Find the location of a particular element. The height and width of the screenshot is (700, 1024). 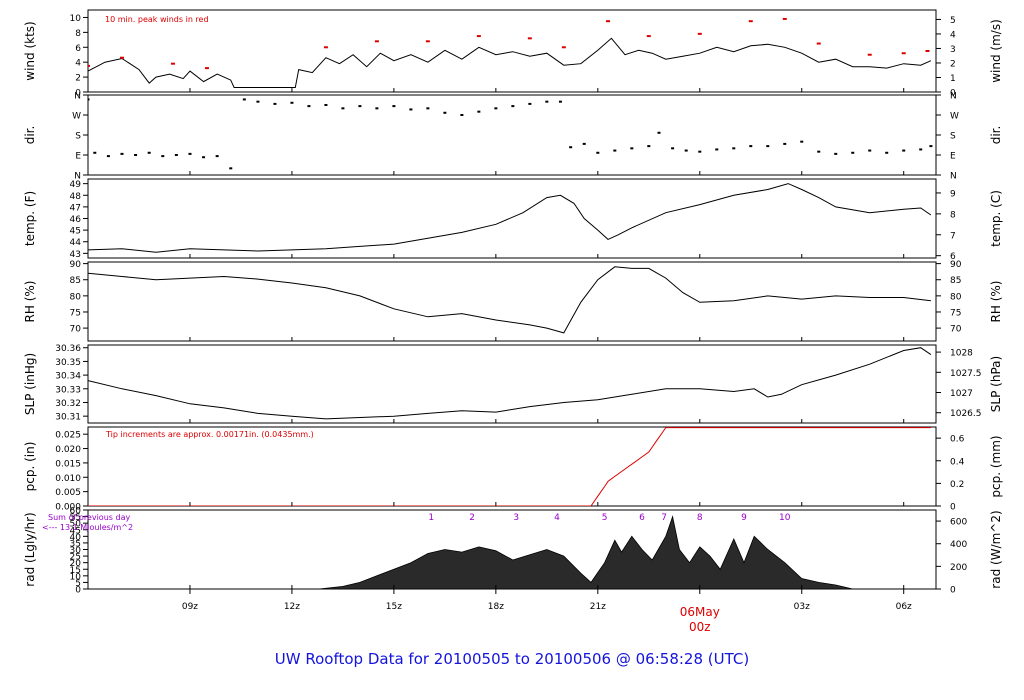

xtick-label: 03z is located at coordinates (802, 607).